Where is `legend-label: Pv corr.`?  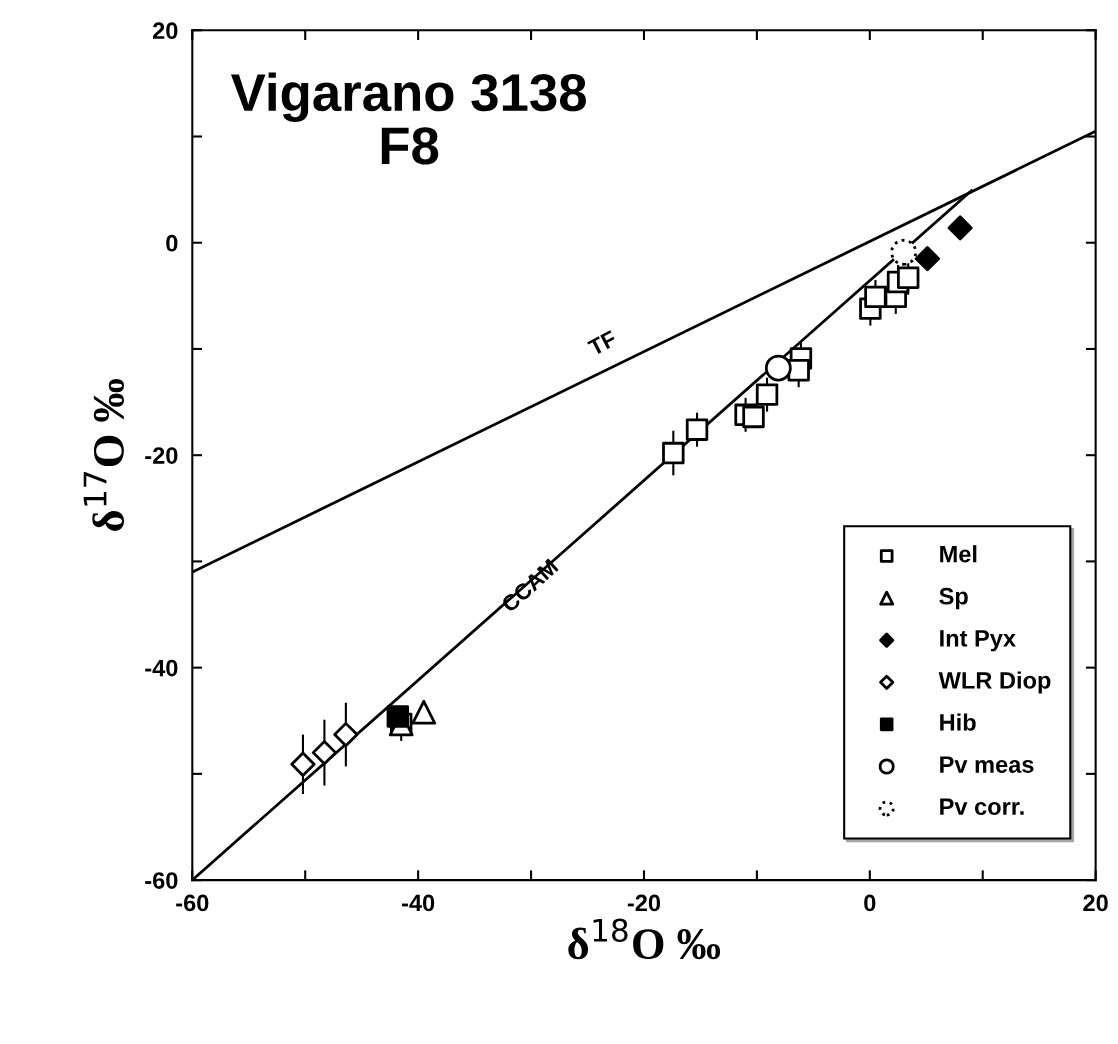
legend-label: Pv corr. is located at coordinates (982, 806).